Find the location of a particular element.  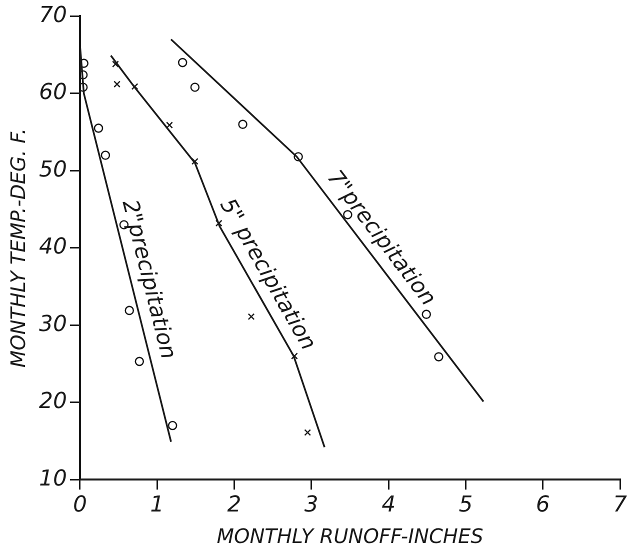

y-axis-title: MONTHLY TEMP.-DEG. F. is located at coordinates (18, 248).